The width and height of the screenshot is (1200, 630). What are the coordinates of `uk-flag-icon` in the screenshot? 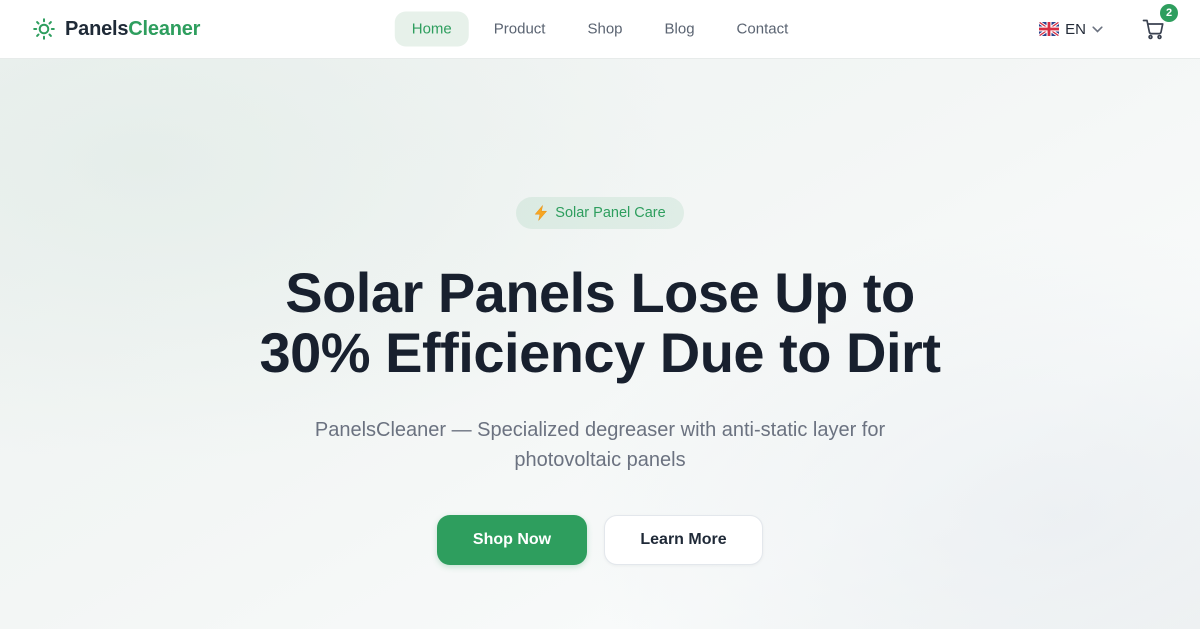 It's located at (1049, 29).